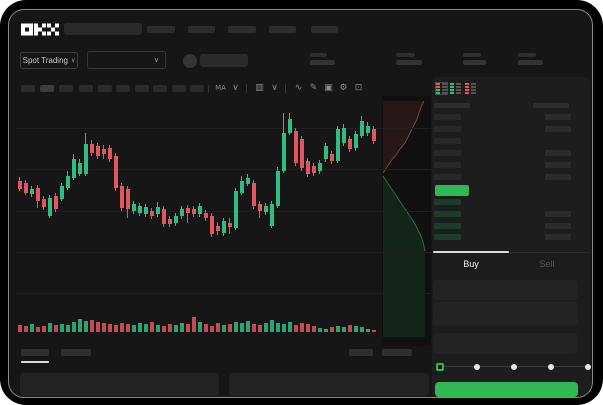 Image resolution: width=603 pixels, height=405 pixels. Describe the element at coordinates (470, 88) in the screenshot. I see `orderbook-view-sells-icon` at that location.